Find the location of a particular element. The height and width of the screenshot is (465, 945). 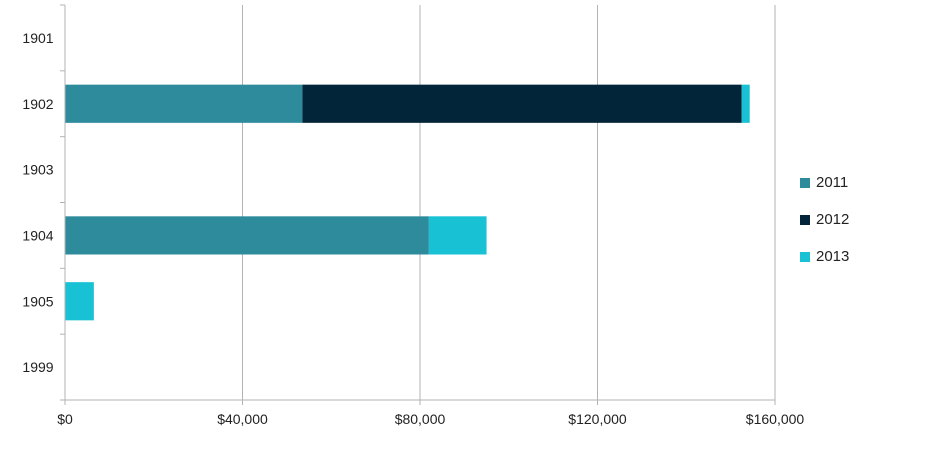

x-tick-label: $80,000 is located at coordinates (420, 419).